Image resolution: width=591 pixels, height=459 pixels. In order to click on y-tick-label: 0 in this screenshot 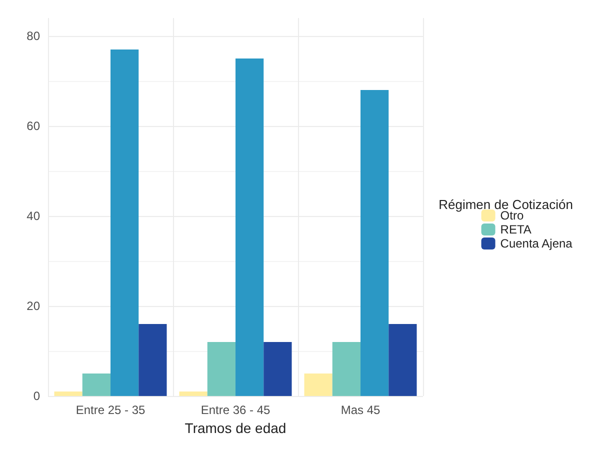, I will do `click(36, 396)`.